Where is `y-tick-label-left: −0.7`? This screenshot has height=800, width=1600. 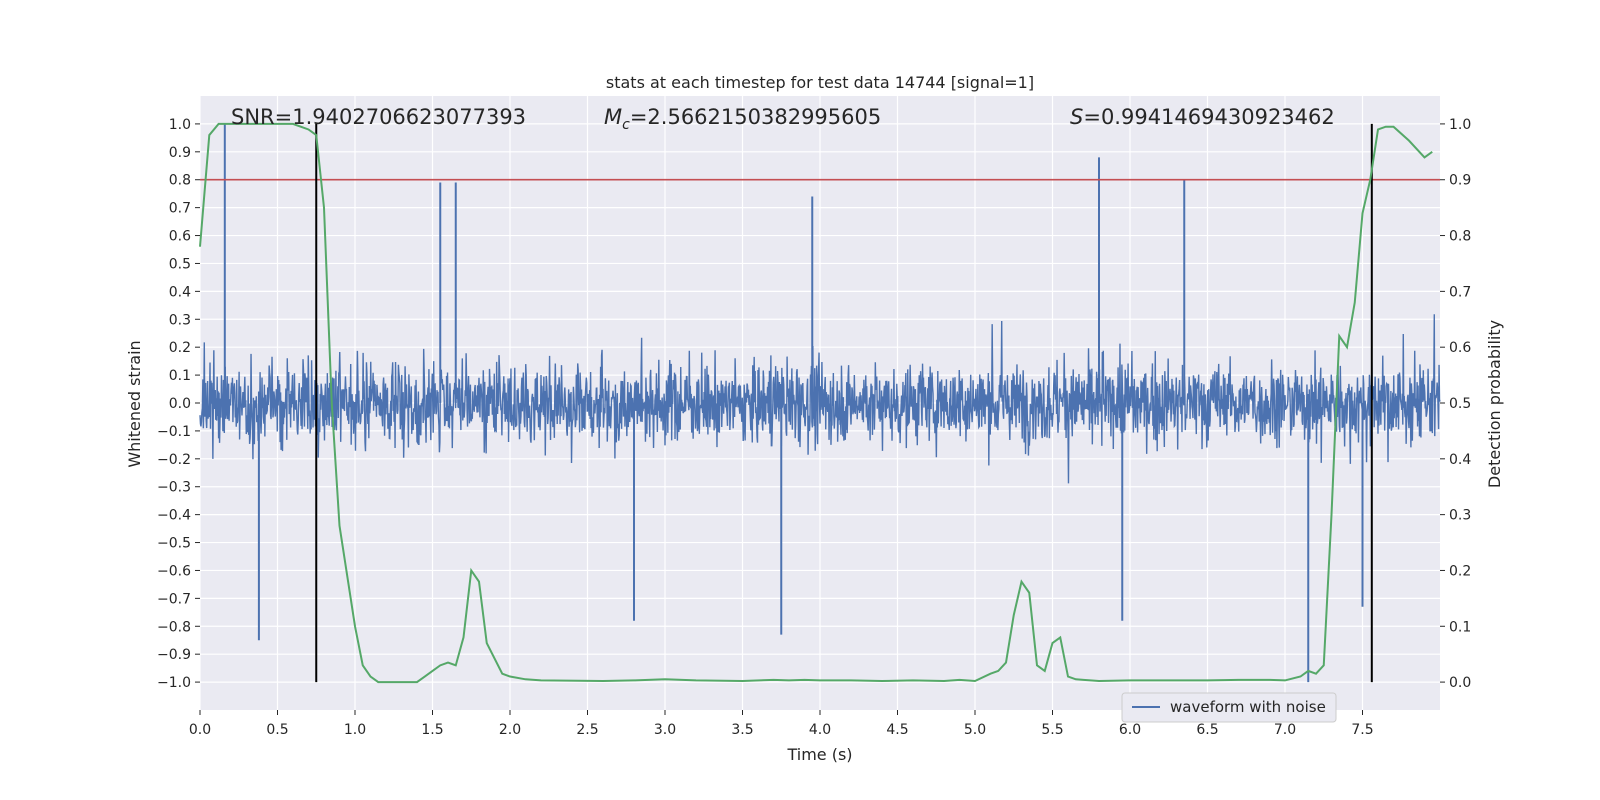
y-tick-label-left: −0.7 is located at coordinates (174, 599).